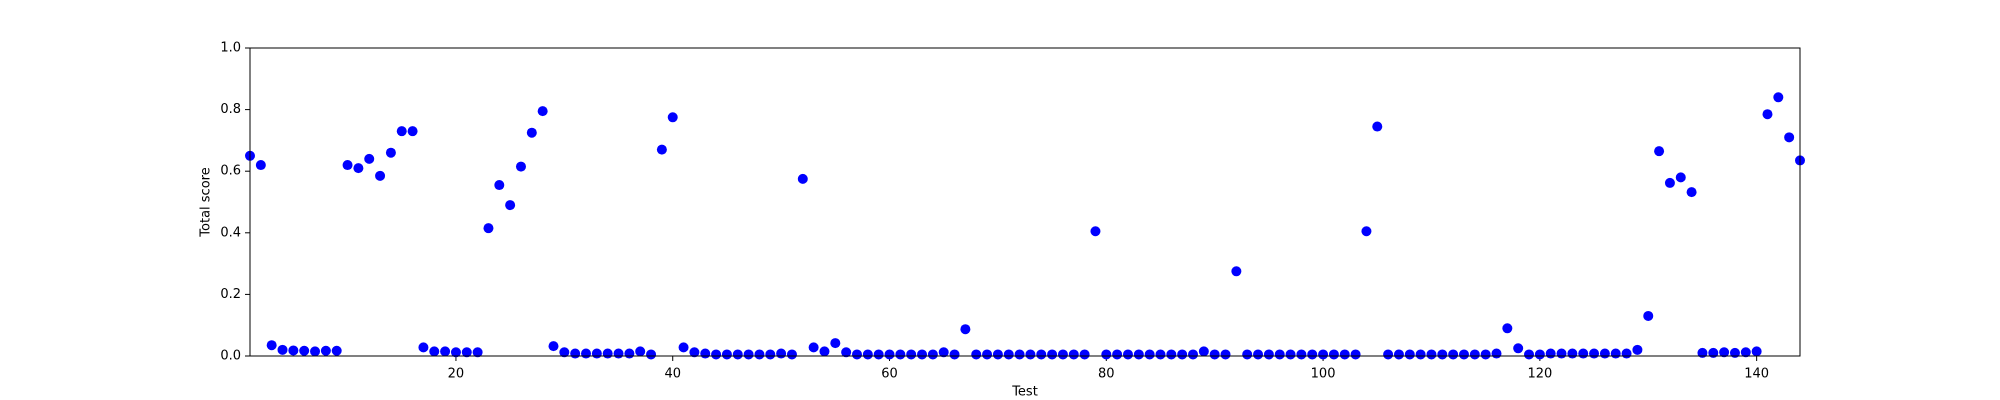  Describe the element at coordinates (672, 374) in the screenshot. I see `x-tick-label: 40` at that location.